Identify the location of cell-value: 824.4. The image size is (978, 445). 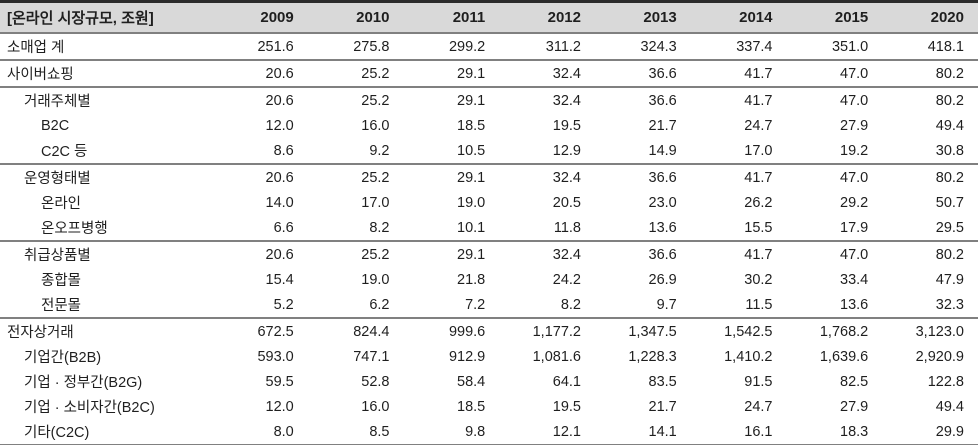
(371, 331).